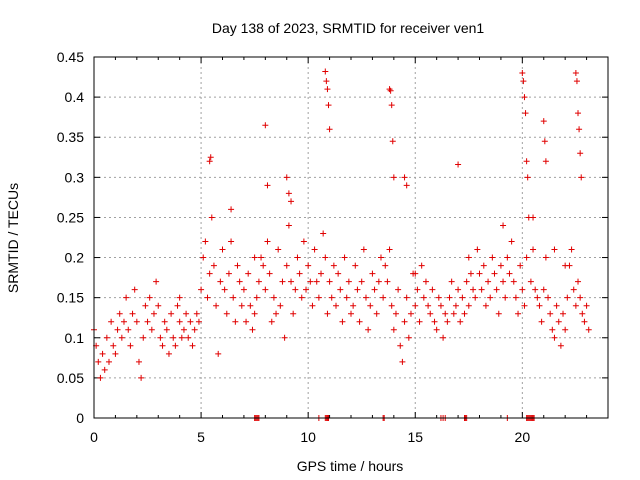 The width and height of the screenshot is (640, 480). What do you see at coordinates (70, 298) in the screenshot?
I see `y-tick-label: 0.15` at bounding box center [70, 298].